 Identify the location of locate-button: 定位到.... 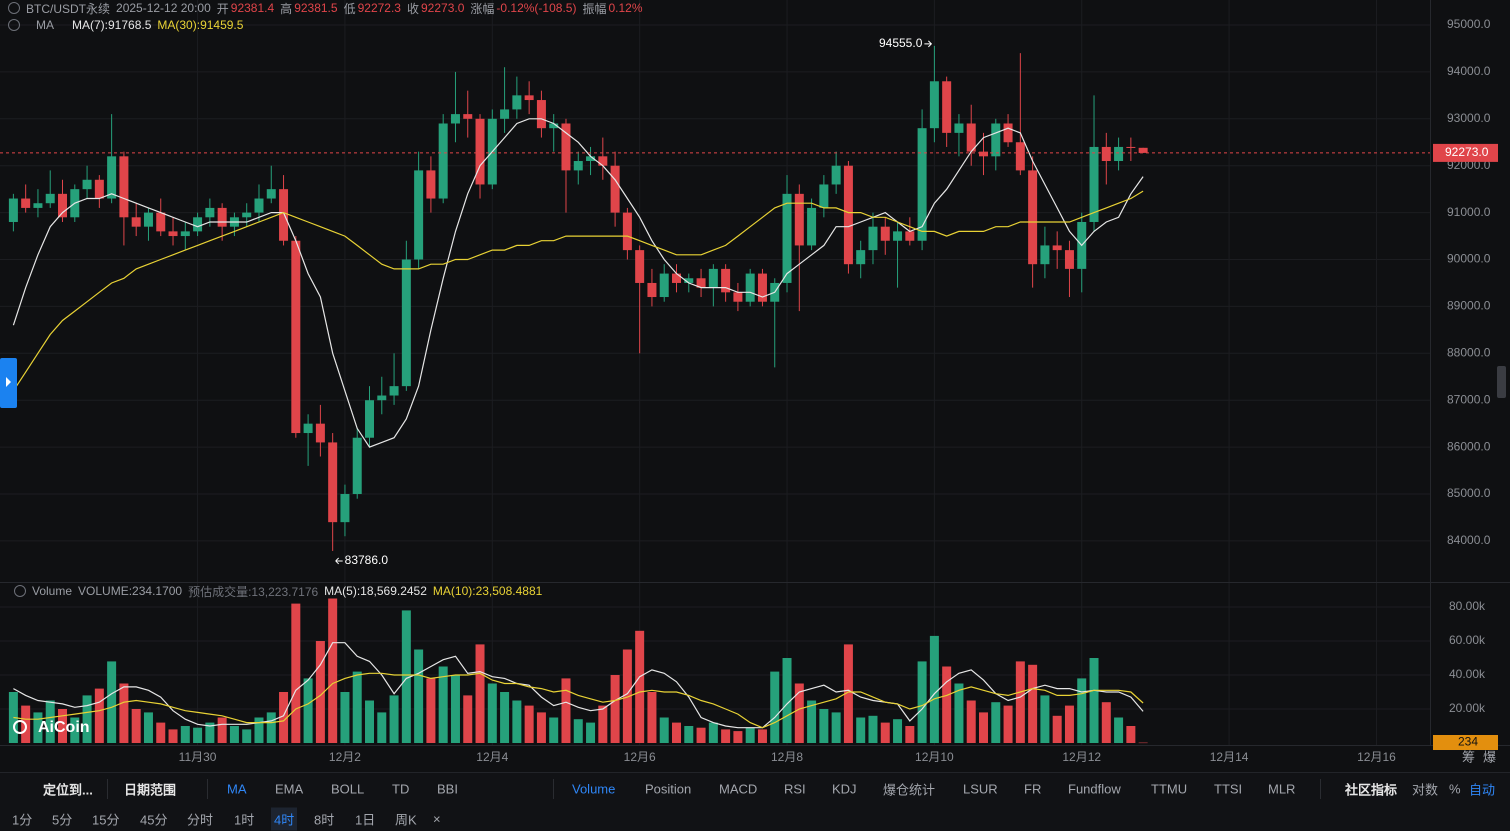
(68, 790).